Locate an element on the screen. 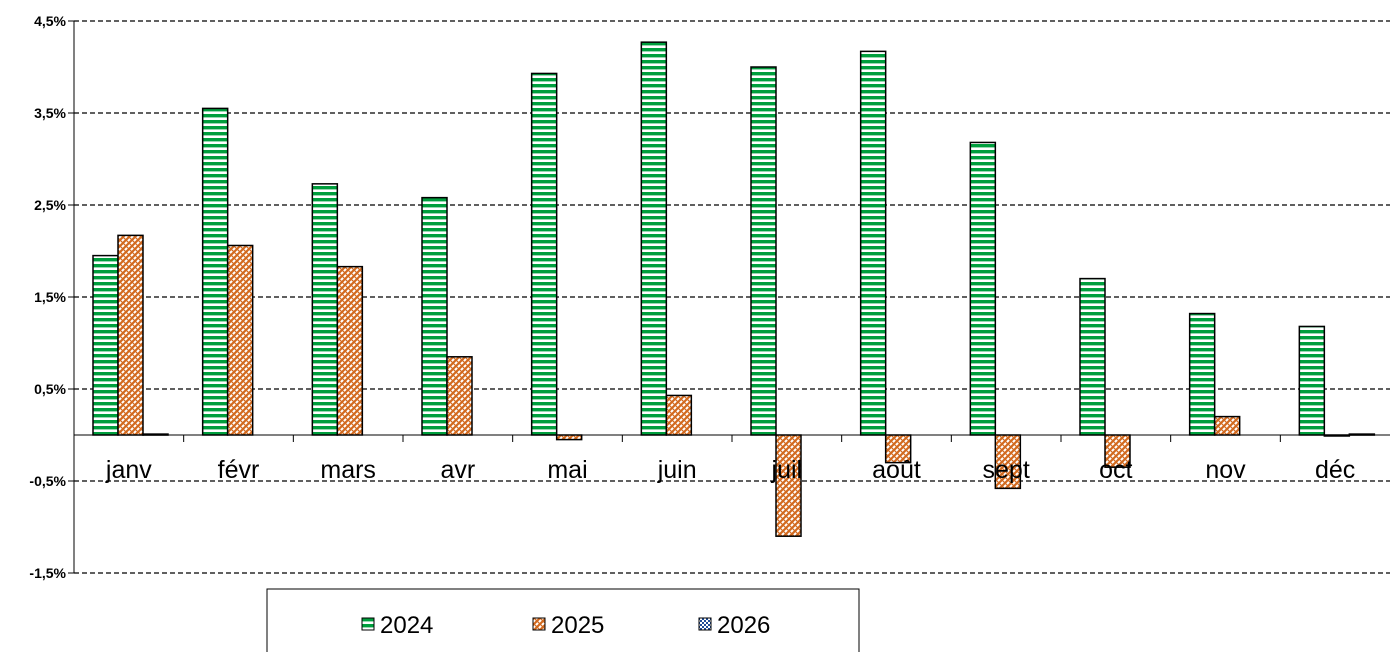  y-tick-label: 3,5% is located at coordinates (50, 113).